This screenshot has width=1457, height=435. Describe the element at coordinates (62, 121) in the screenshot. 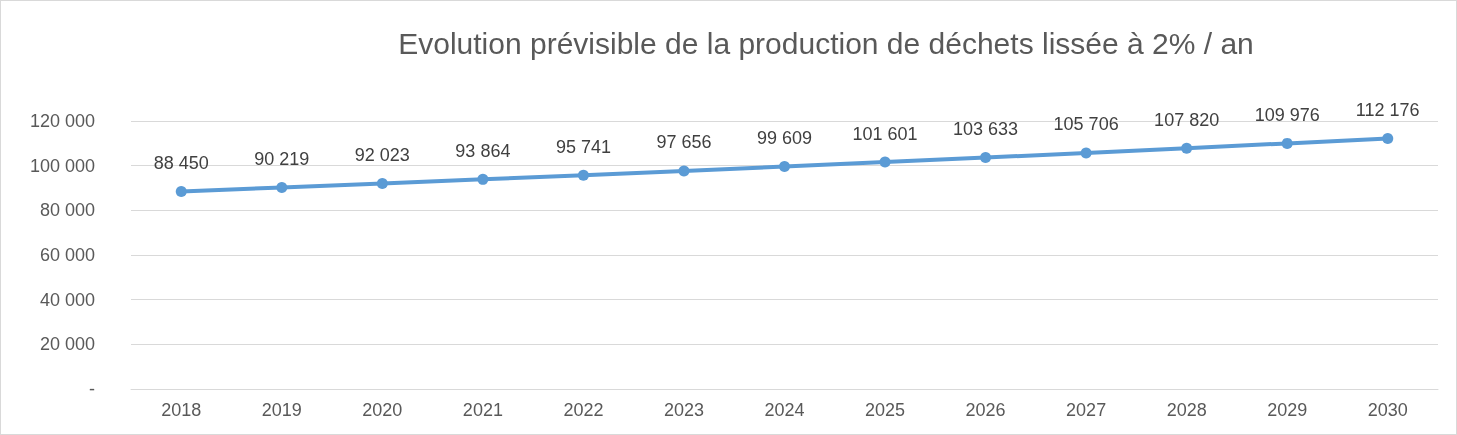

I see `y-tick-label: 120 000` at that location.